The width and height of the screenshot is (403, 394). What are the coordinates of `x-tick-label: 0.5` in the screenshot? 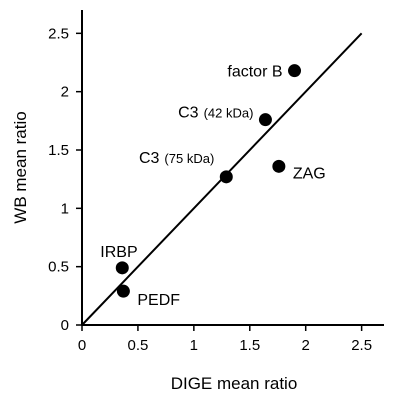 It's located at (137, 345).